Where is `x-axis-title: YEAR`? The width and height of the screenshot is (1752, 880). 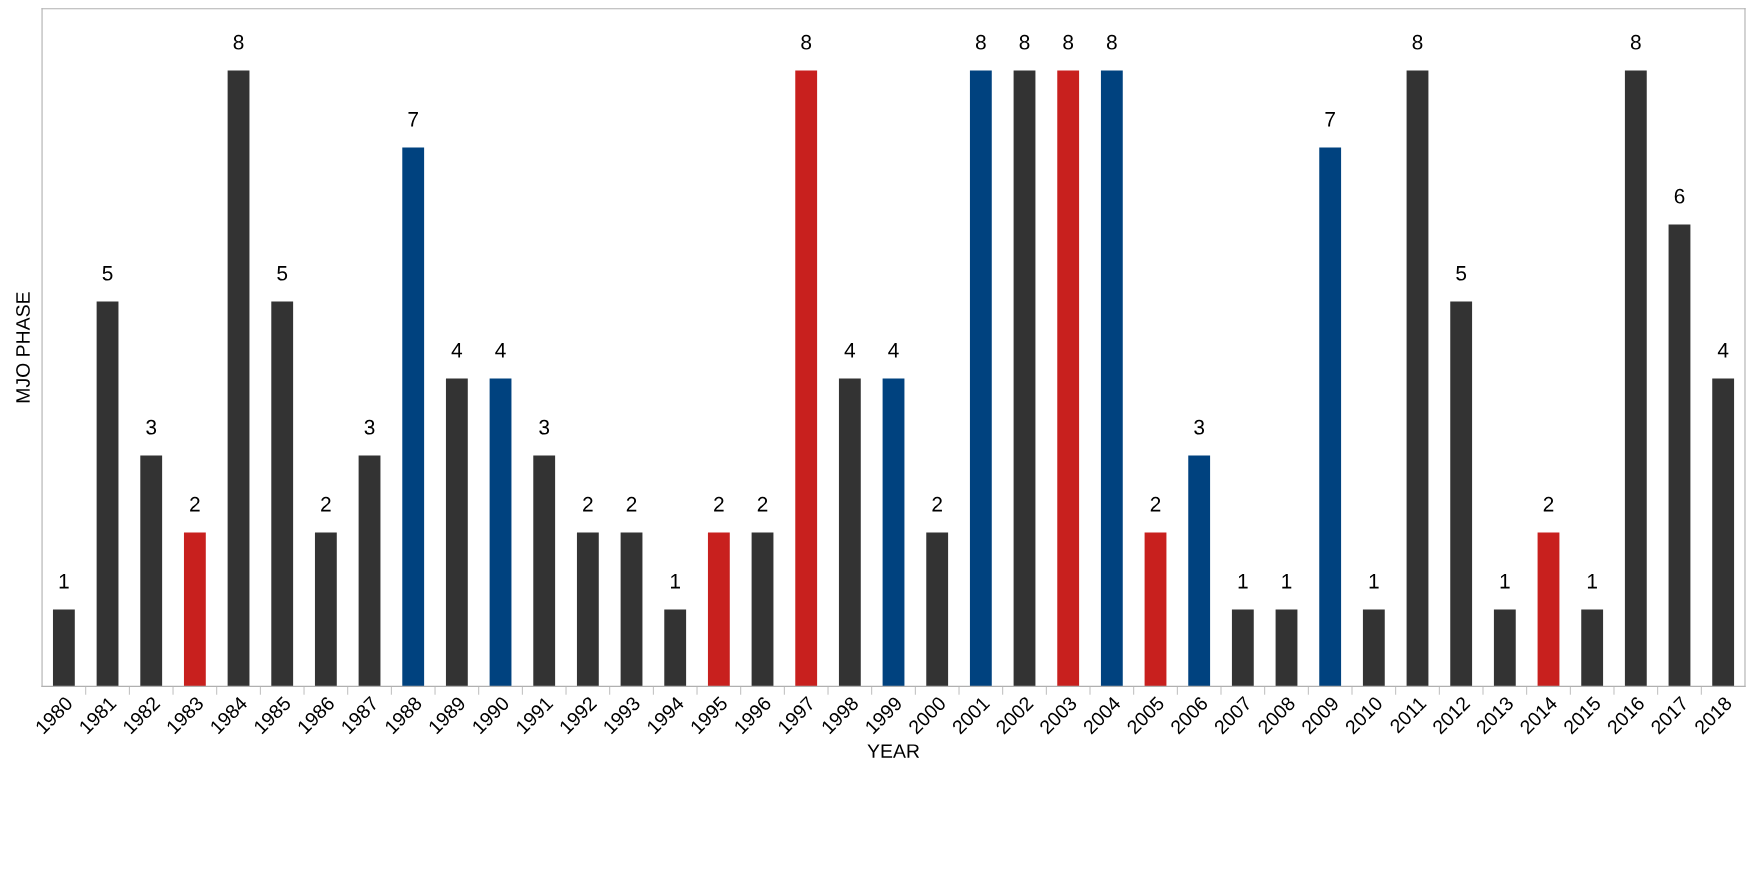
x-axis-title: YEAR is located at coordinates (893, 751).